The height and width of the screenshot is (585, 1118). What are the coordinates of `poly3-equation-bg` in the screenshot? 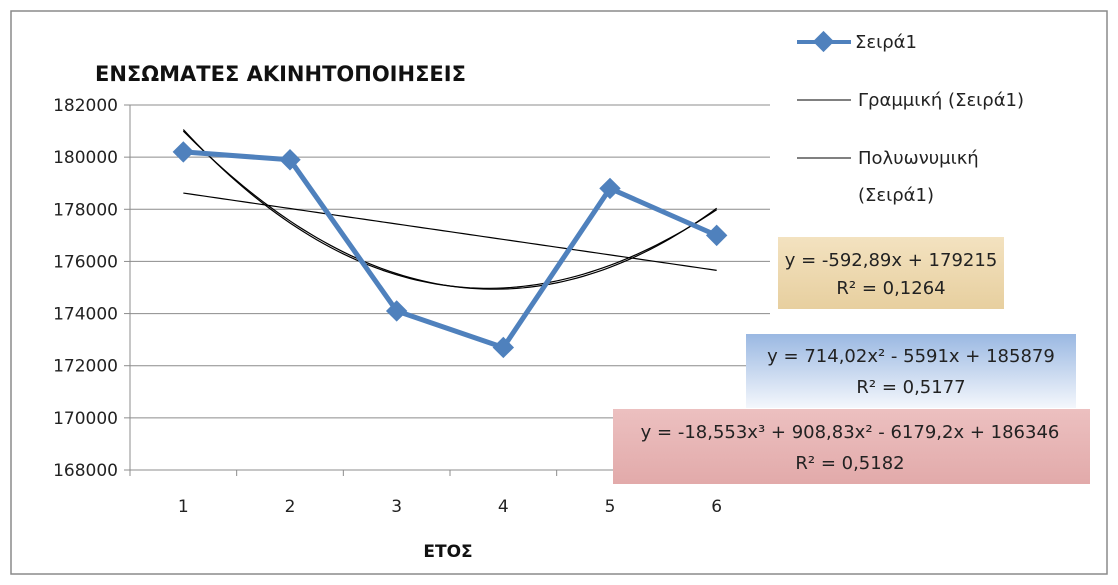 It's located at (851, 446).